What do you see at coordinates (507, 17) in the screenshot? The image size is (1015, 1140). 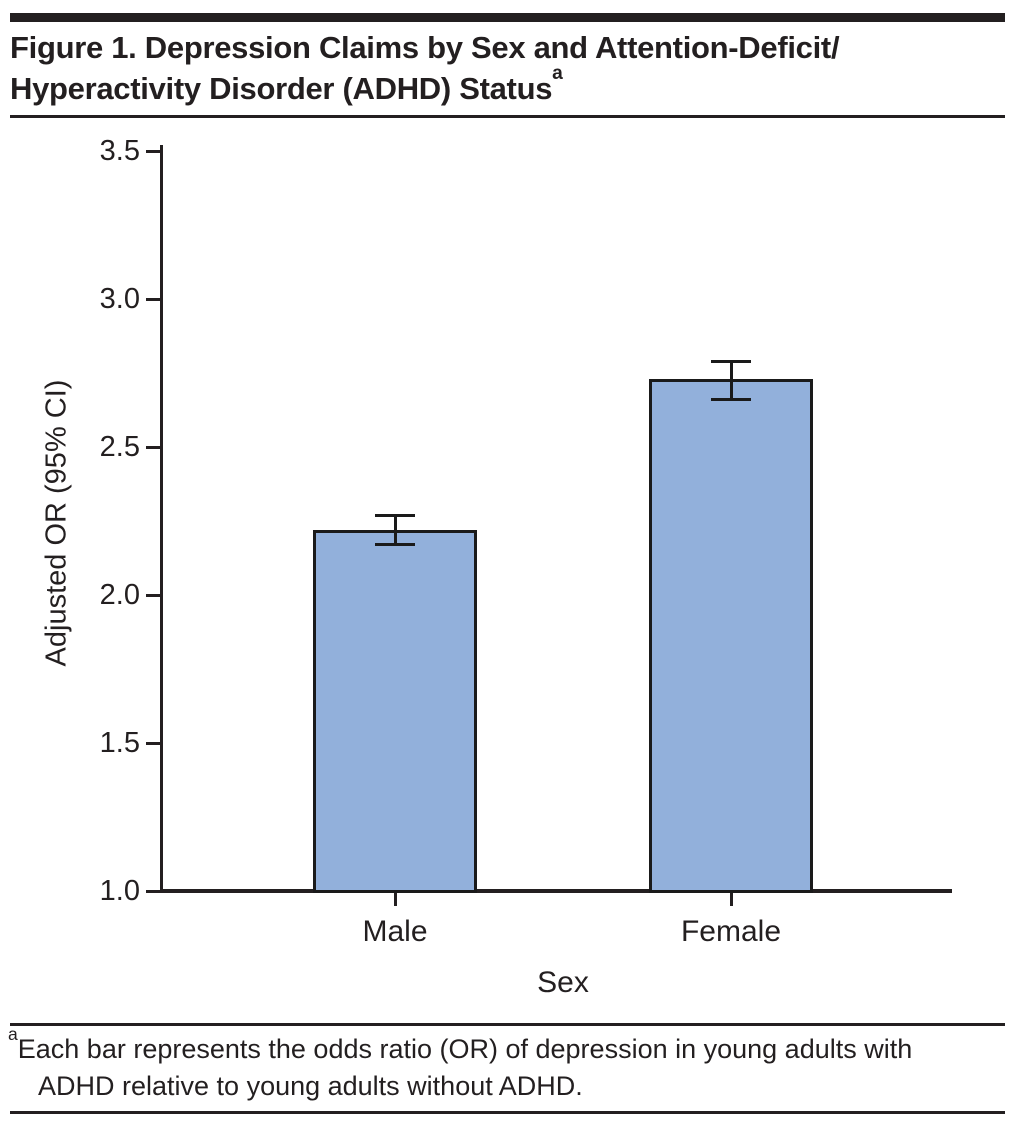 I see `figure-top-rule` at bounding box center [507, 17].